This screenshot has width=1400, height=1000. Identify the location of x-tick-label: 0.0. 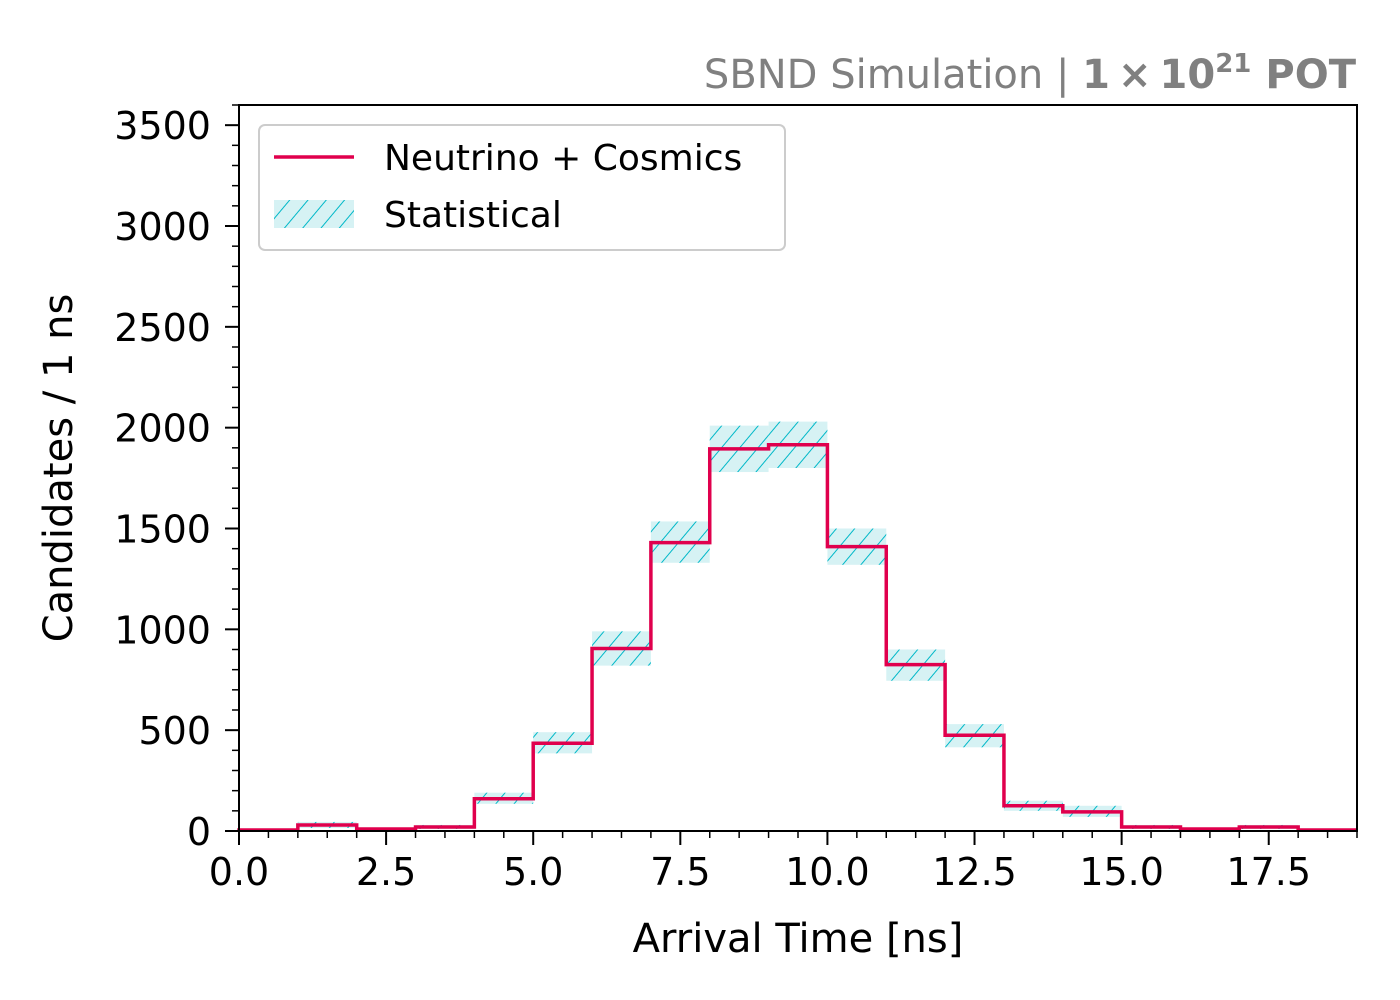
(239, 872).